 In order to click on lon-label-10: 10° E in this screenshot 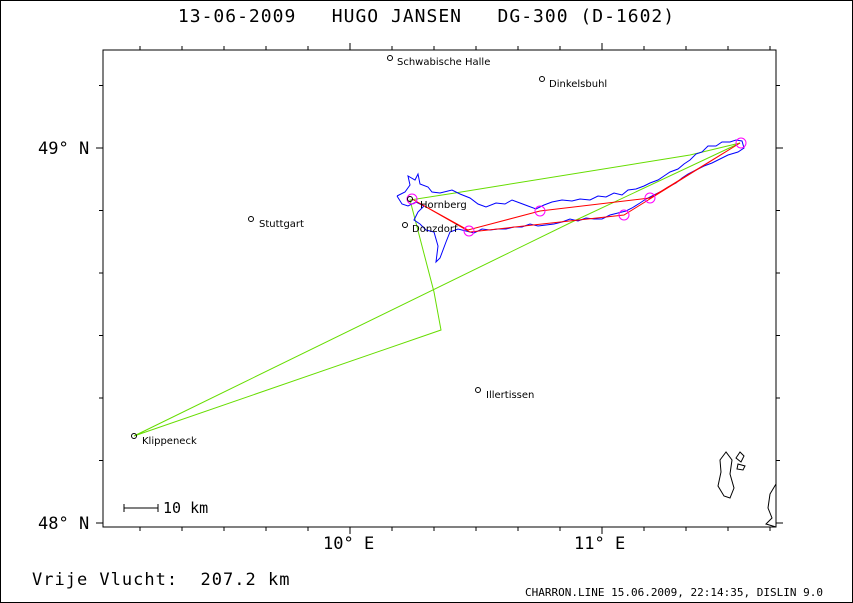, I will do `click(349, 544)`.